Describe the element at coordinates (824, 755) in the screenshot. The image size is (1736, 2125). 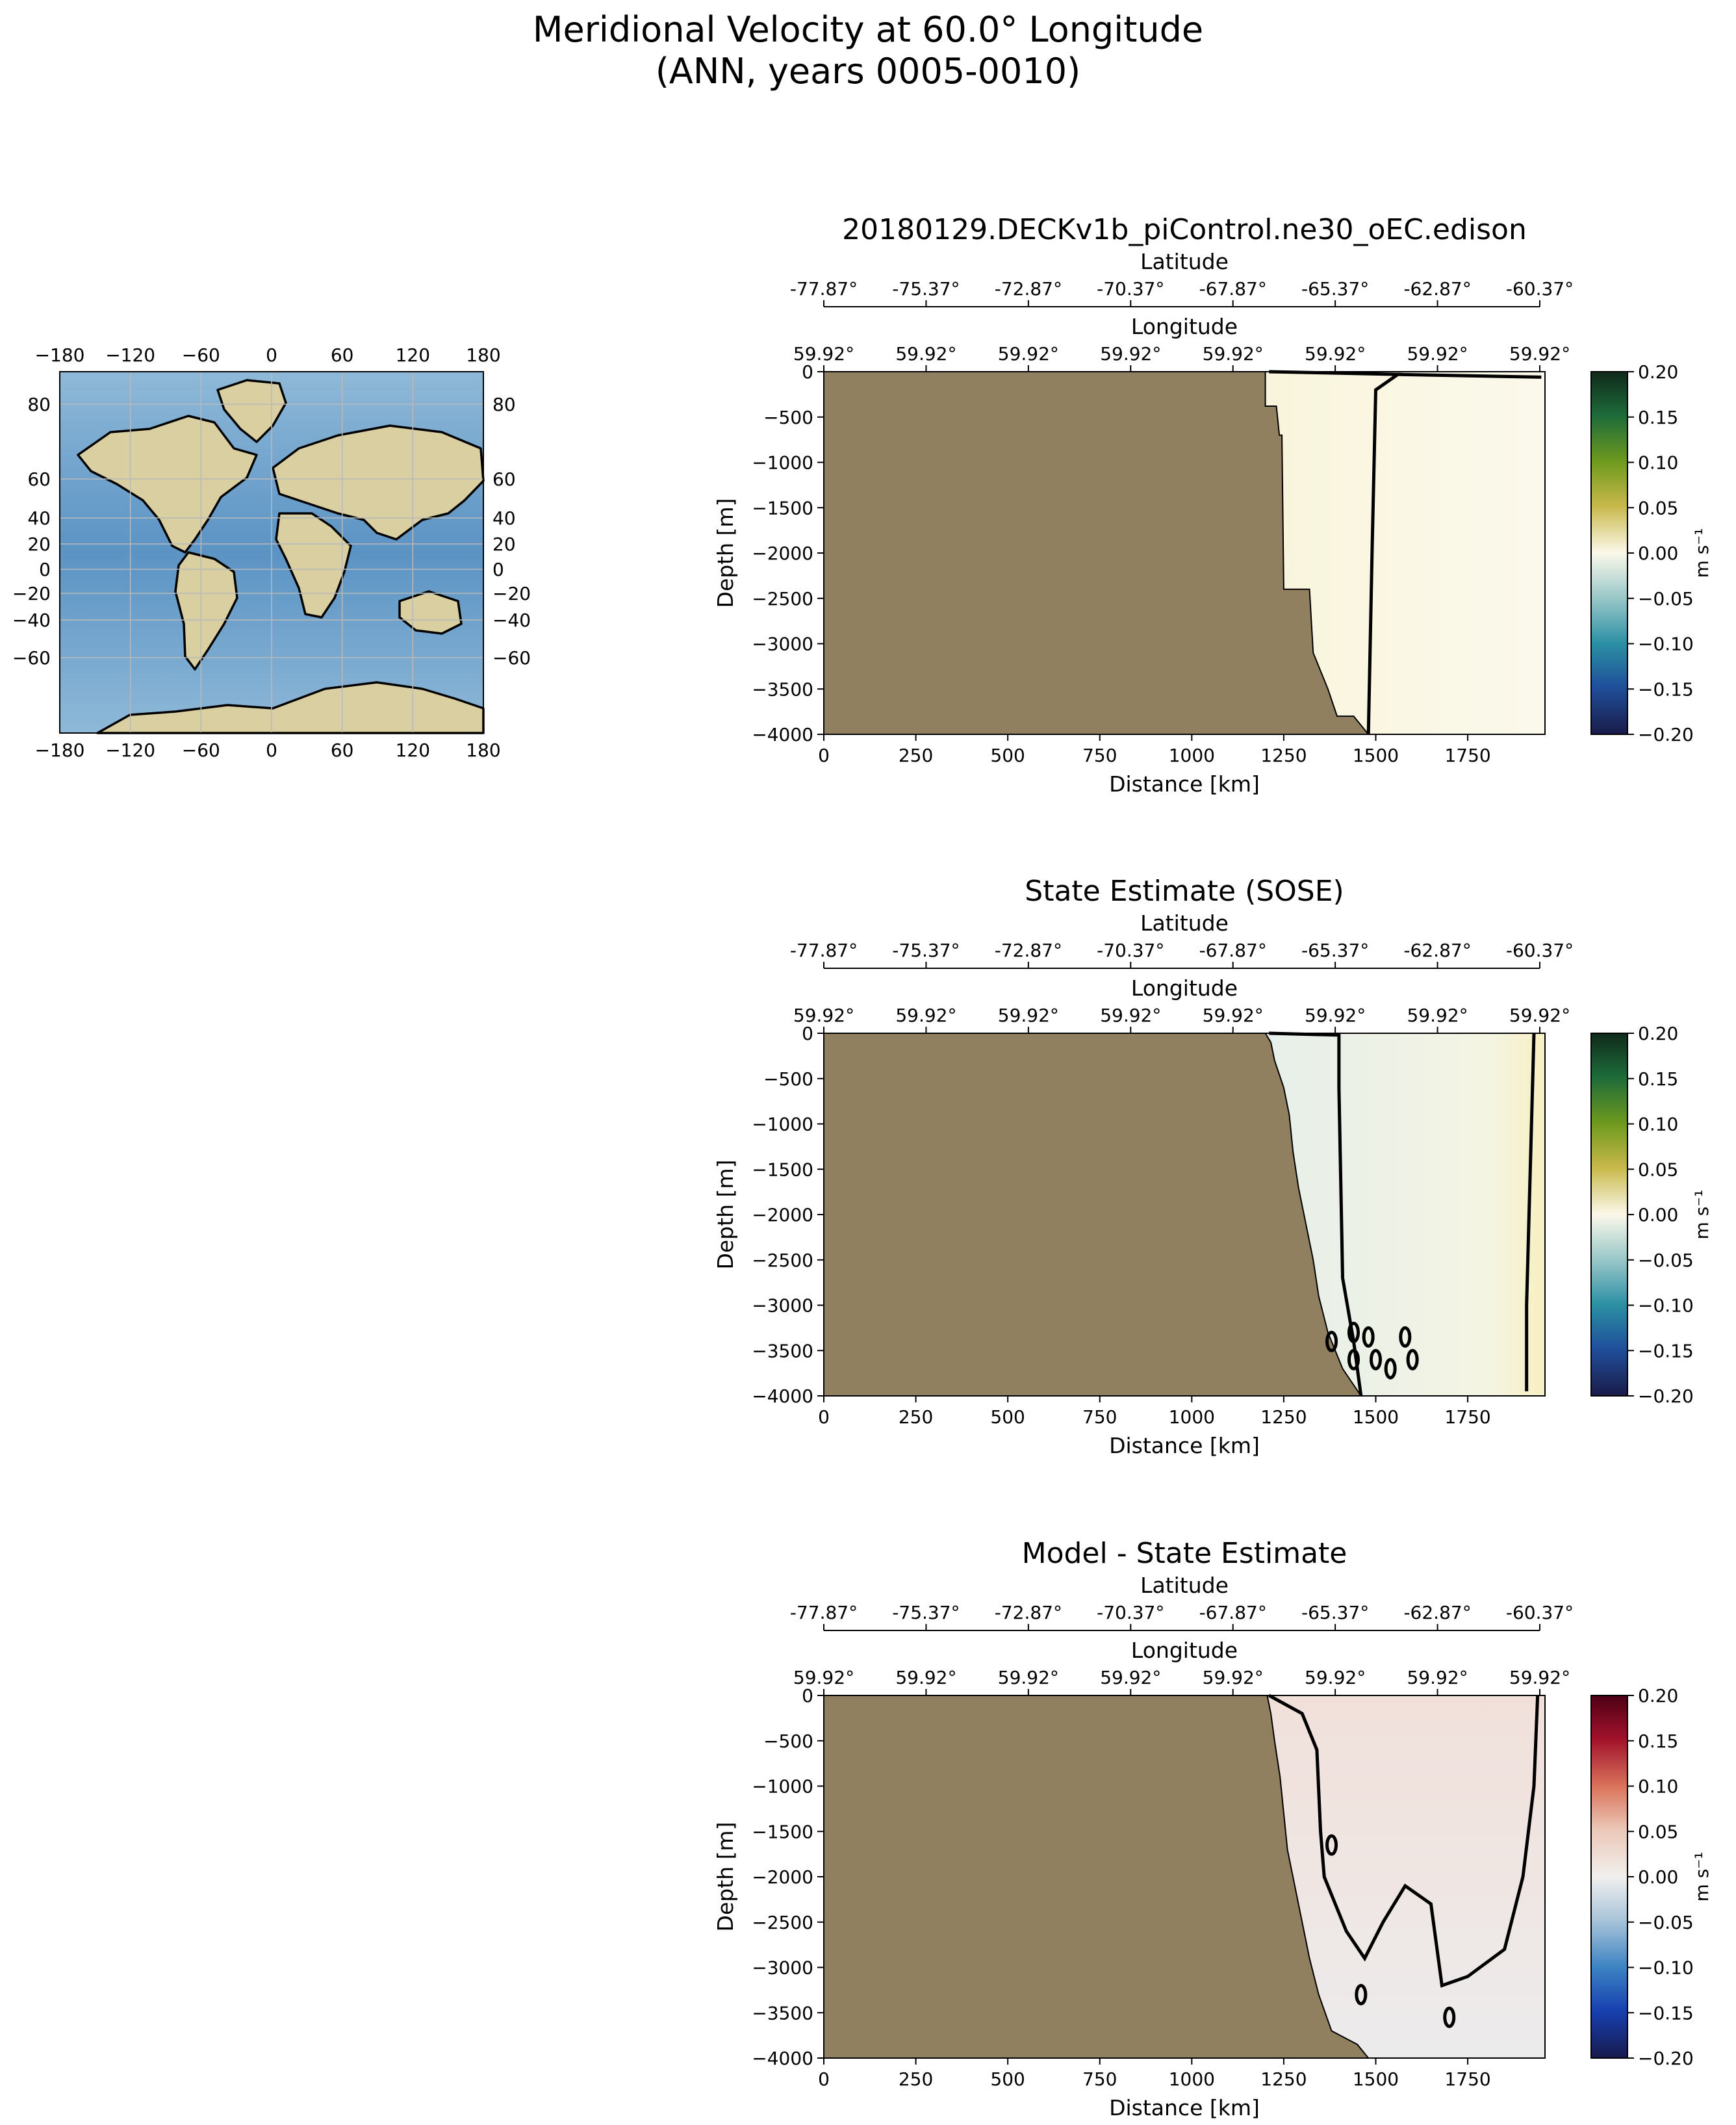
I see `x-tick-label: 0` at that location.